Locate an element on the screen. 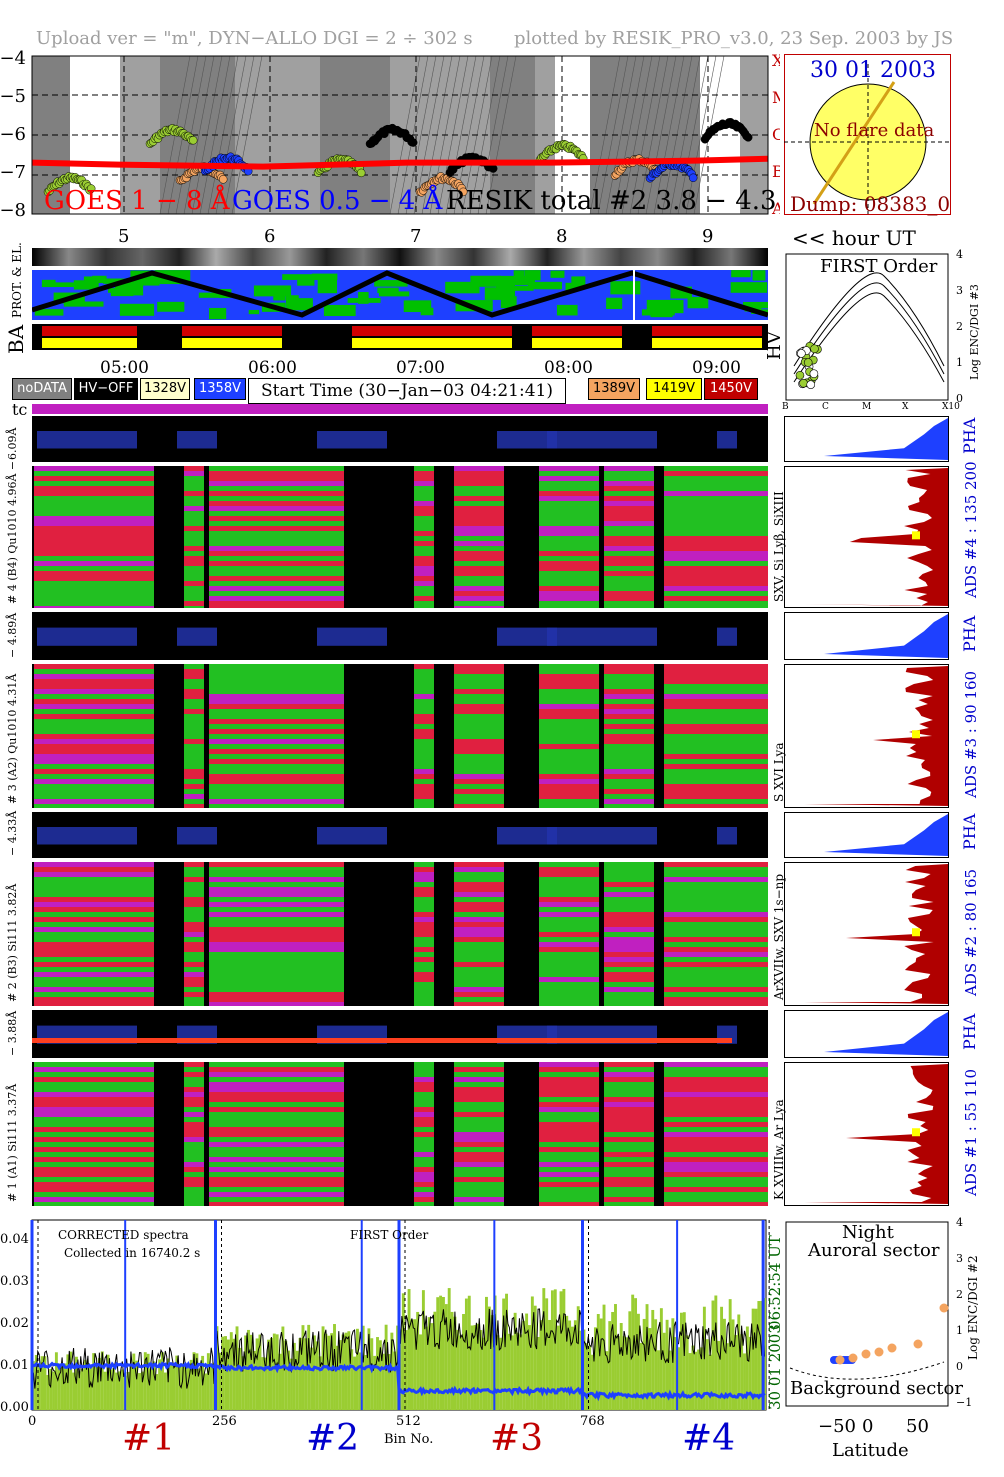  legend-item: 1328V is located at coordinates (165, 389).